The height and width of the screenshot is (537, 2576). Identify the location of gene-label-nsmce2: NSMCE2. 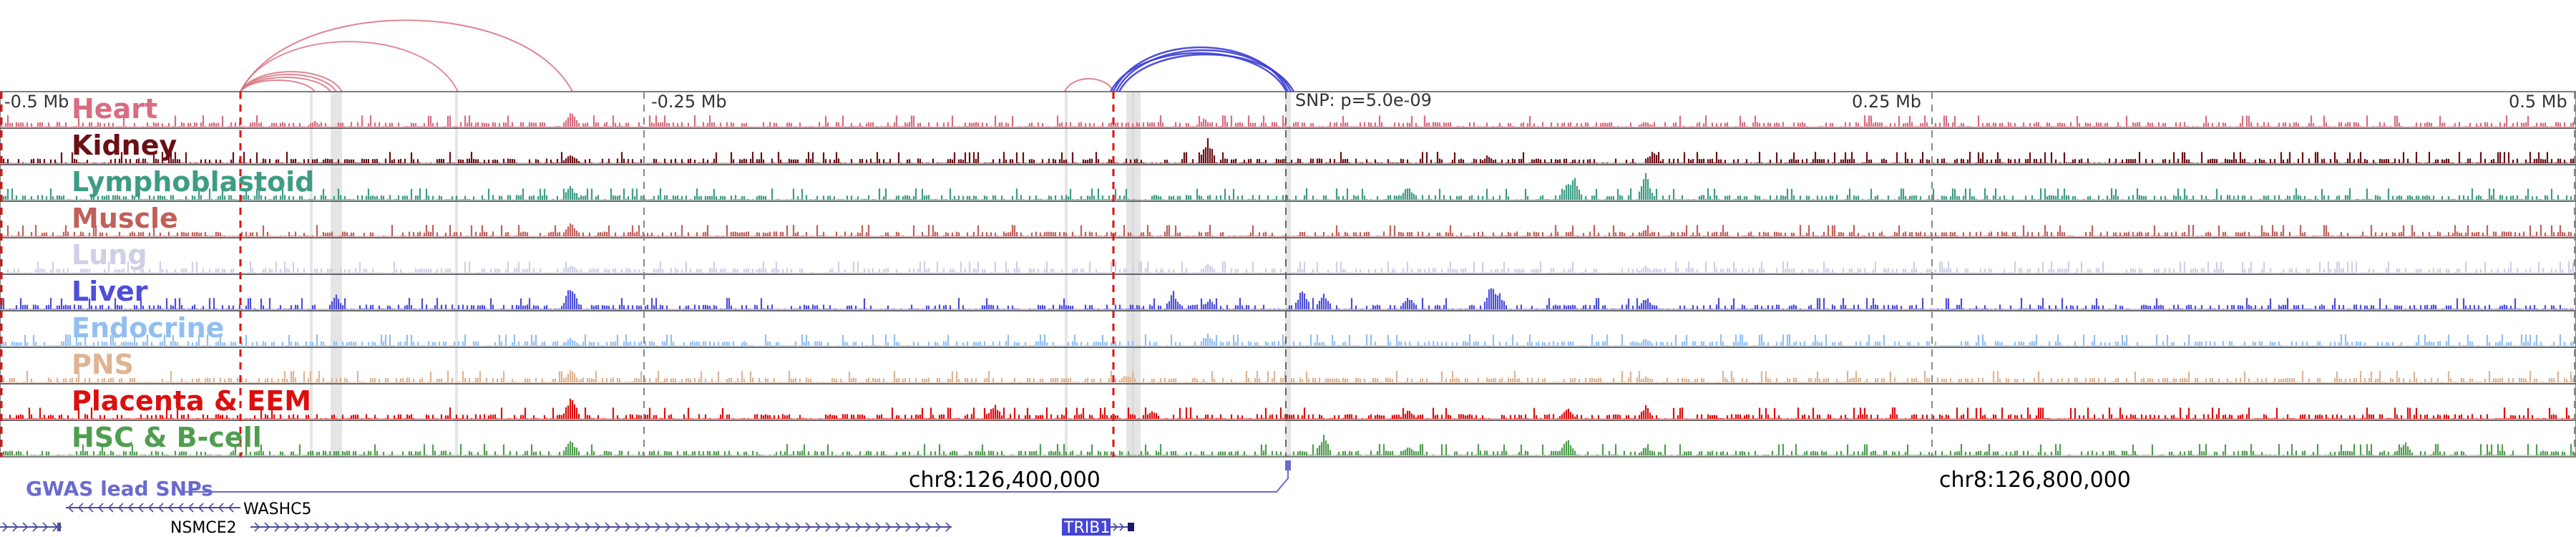
(203, 528).